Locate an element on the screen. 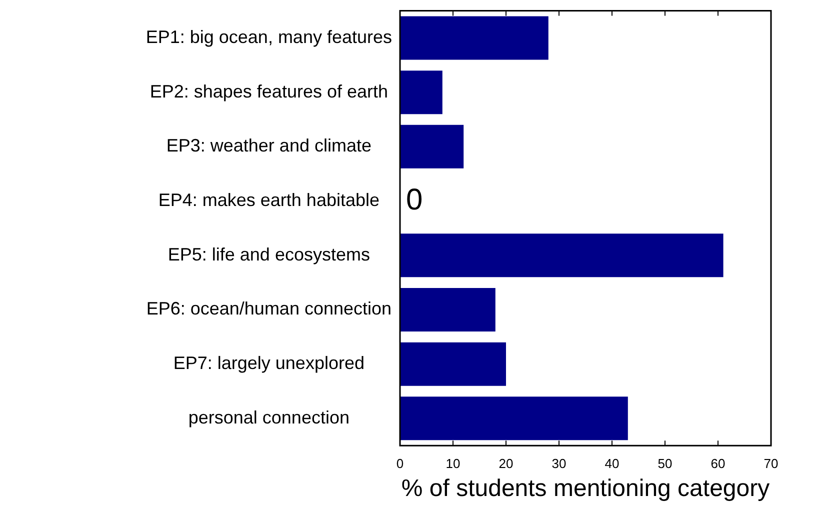 The height and width of the screenshot is (508, 819). x-tick-label: 50 is located at coordinates (665, 463).